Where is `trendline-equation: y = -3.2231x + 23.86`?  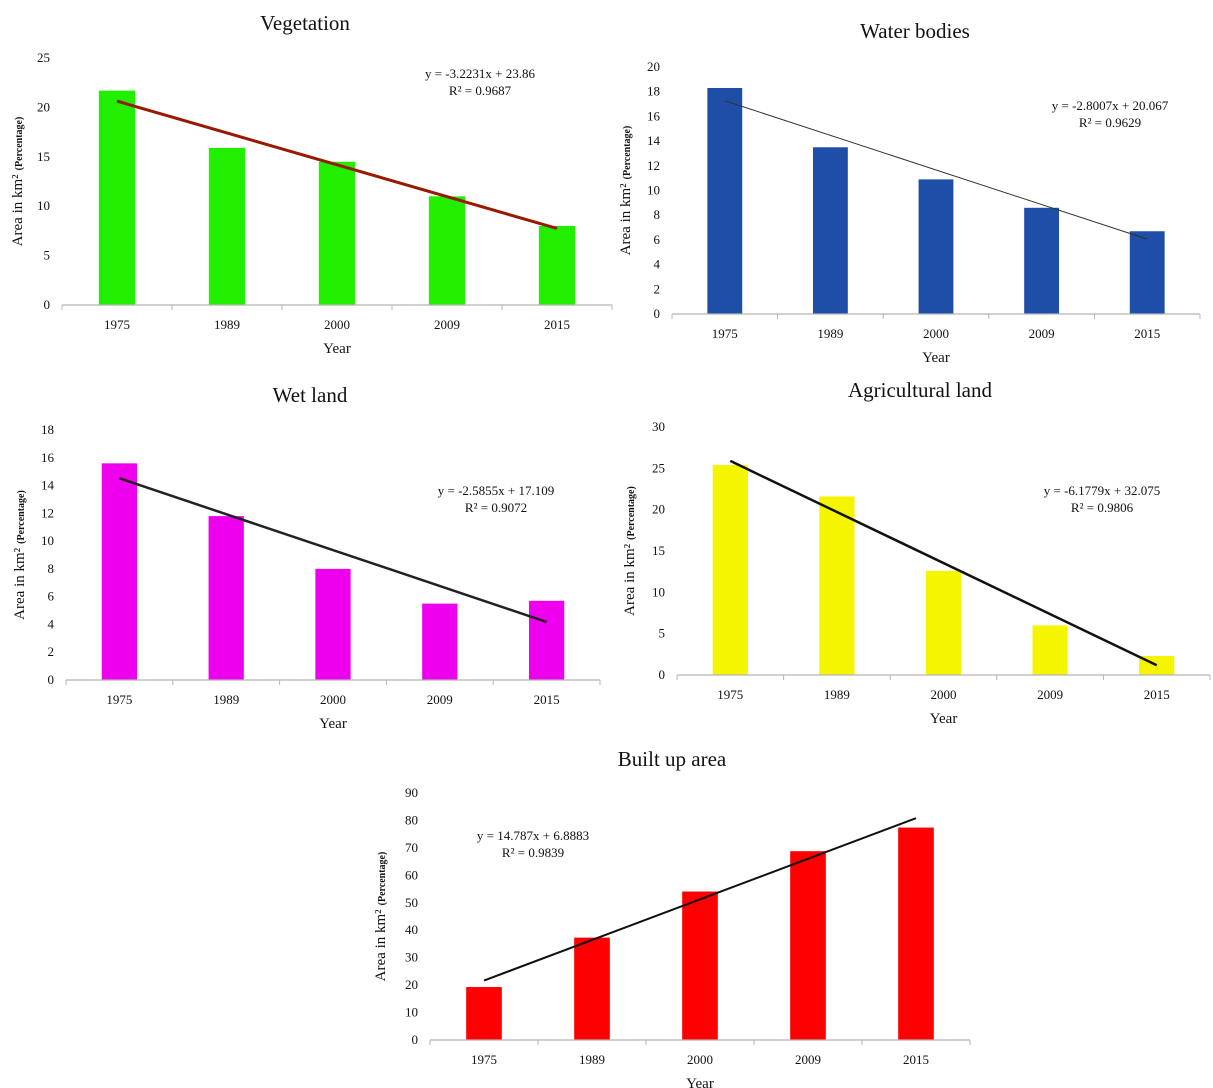 trendline-equation: y = -3.2231x + 23.86 is located at coordinates (480, 73).